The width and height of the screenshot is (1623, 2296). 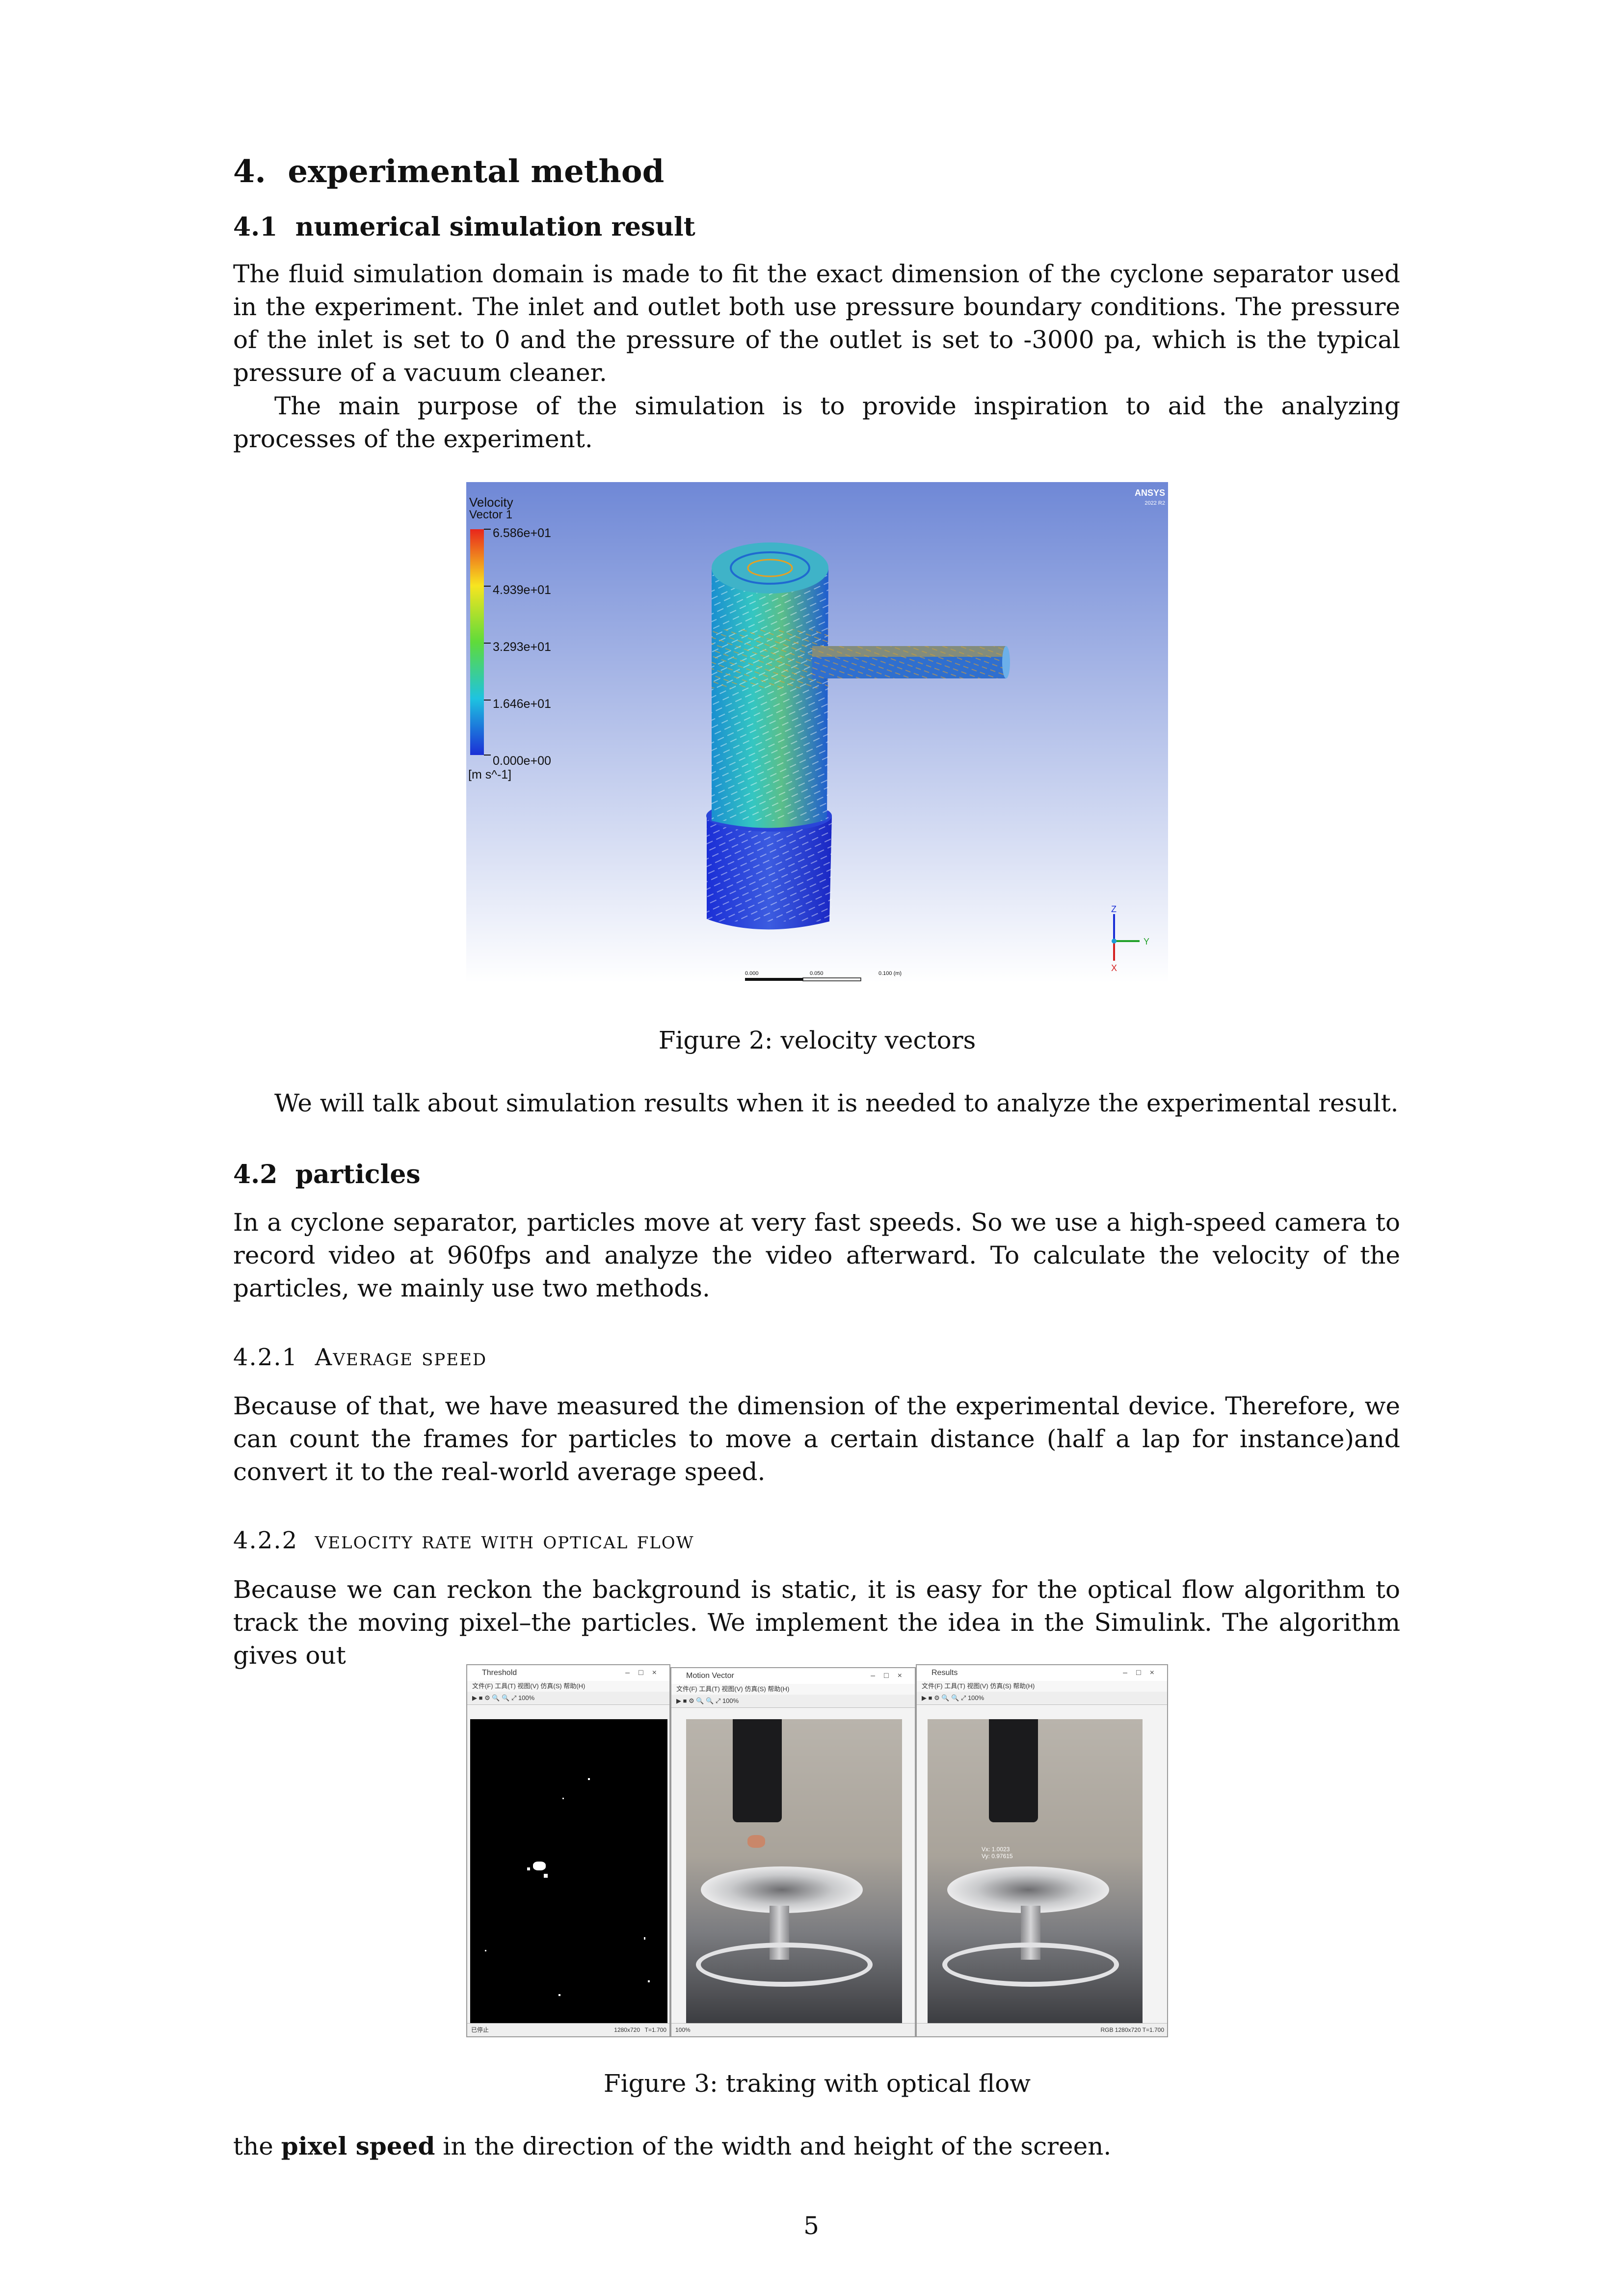 I want to click on section-heading: 4. experimental method, so click(x=448, y=171).